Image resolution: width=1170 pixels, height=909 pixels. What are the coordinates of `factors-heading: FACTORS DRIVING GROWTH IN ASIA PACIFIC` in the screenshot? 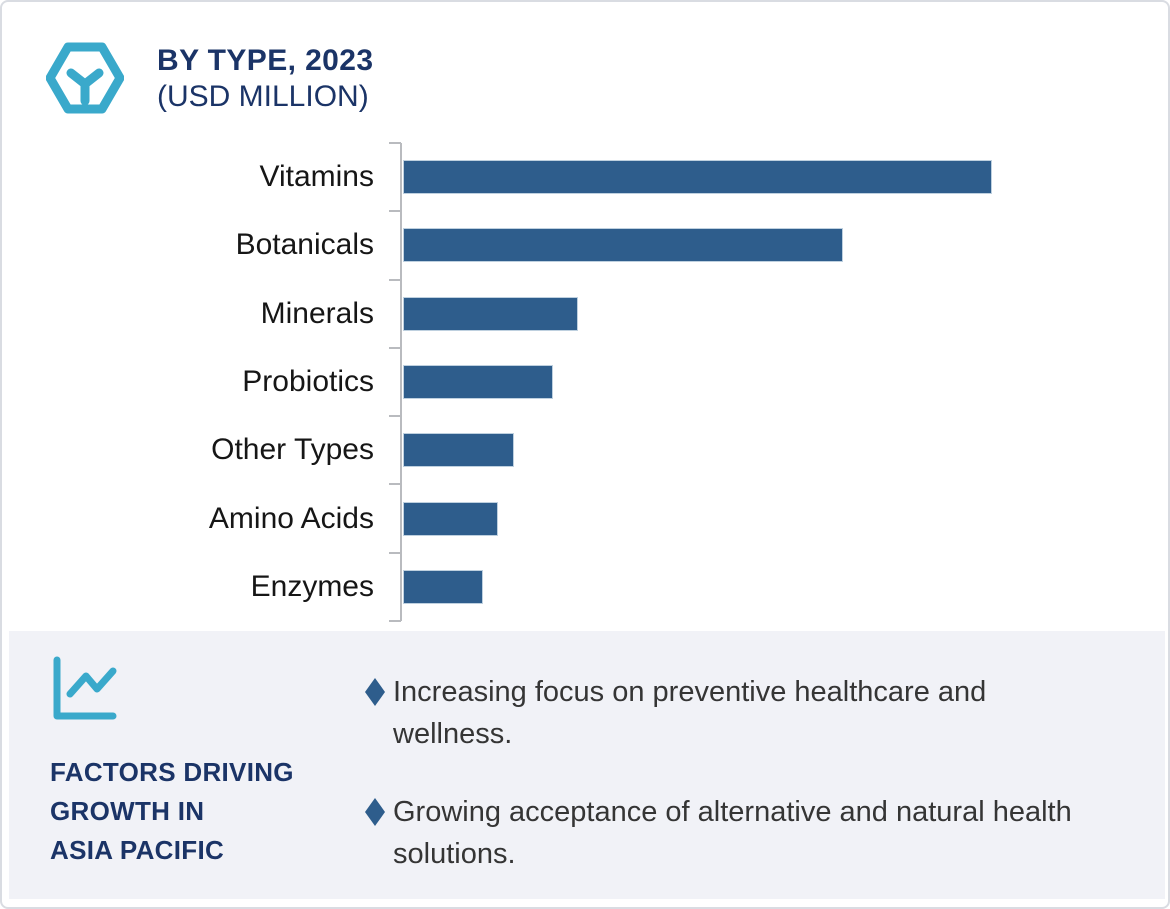 It's located at (172, 811).